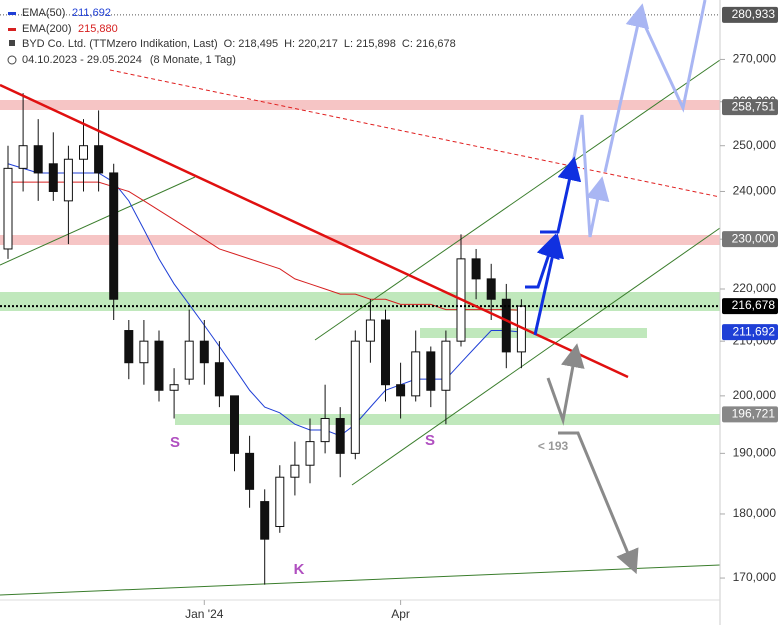  I want to click on clock-icon, so click(12, 60).